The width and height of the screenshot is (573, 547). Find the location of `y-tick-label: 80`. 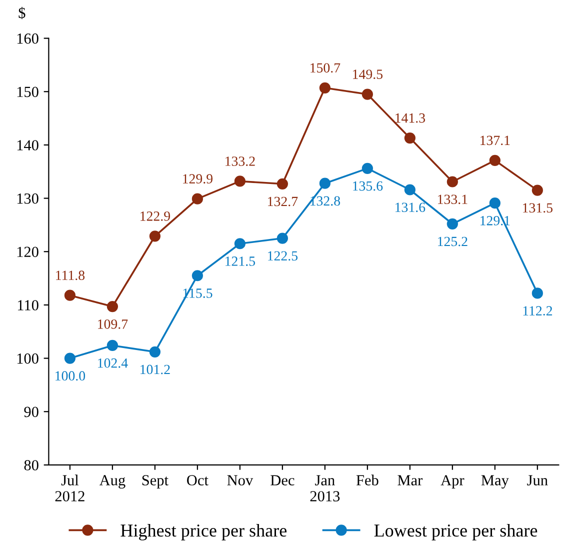

y-tick-label: 80 is located at coordinates (31, 465).